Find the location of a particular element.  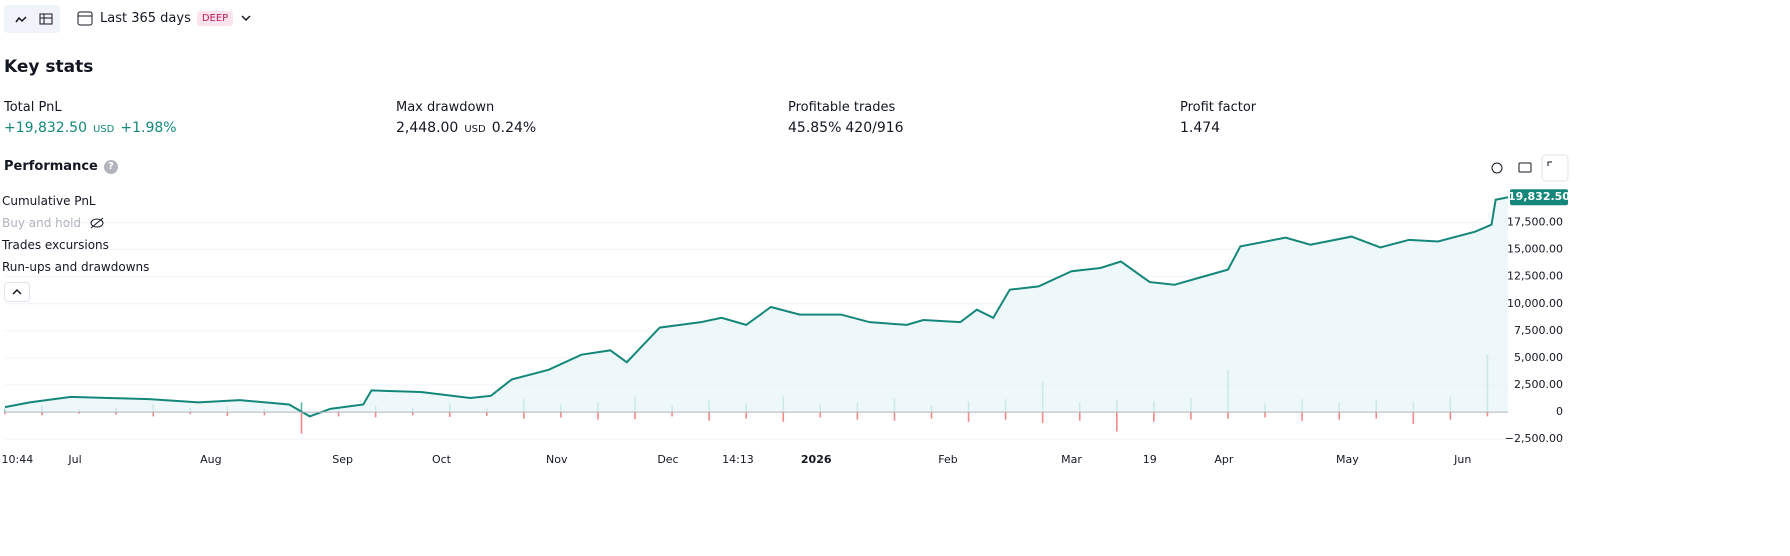

stat-value: 45.85% is located at coordinates (815, 128).